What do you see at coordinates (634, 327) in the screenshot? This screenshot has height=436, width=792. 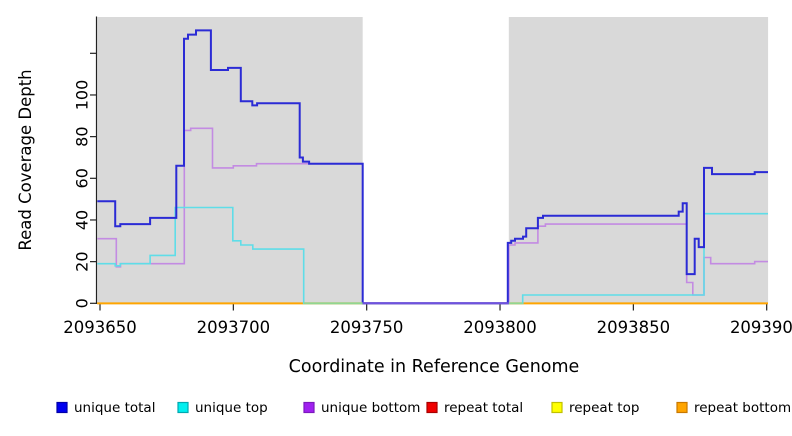 I see `x-tick-label-2093850: 2093850` at bounding box center [634, 327].